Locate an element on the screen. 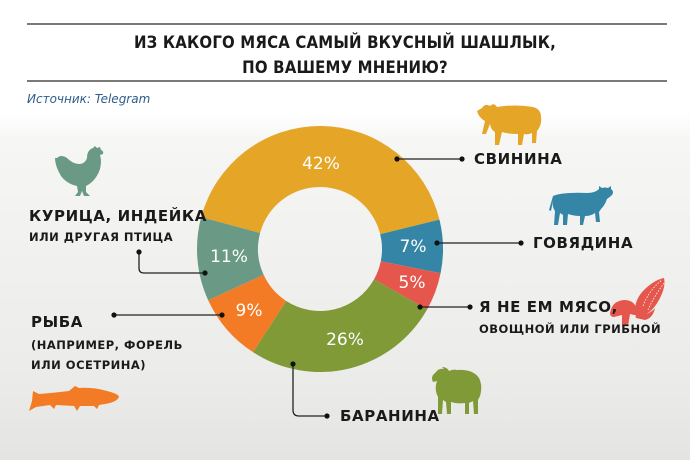 Image resolution: width=690 pixels, height=460 pixels. sheep-icon is located at coordinates (457, 390).